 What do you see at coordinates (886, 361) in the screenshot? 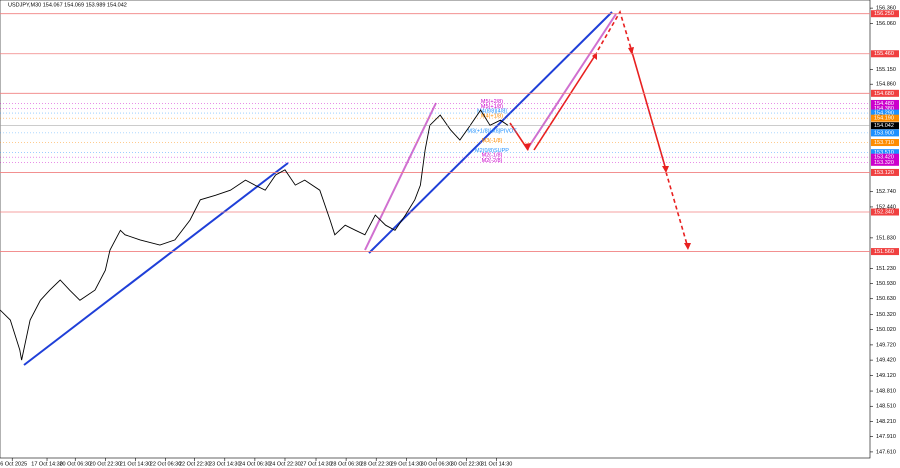
I see `y-tick-label: 149.420` at bounding box center [886, 361].